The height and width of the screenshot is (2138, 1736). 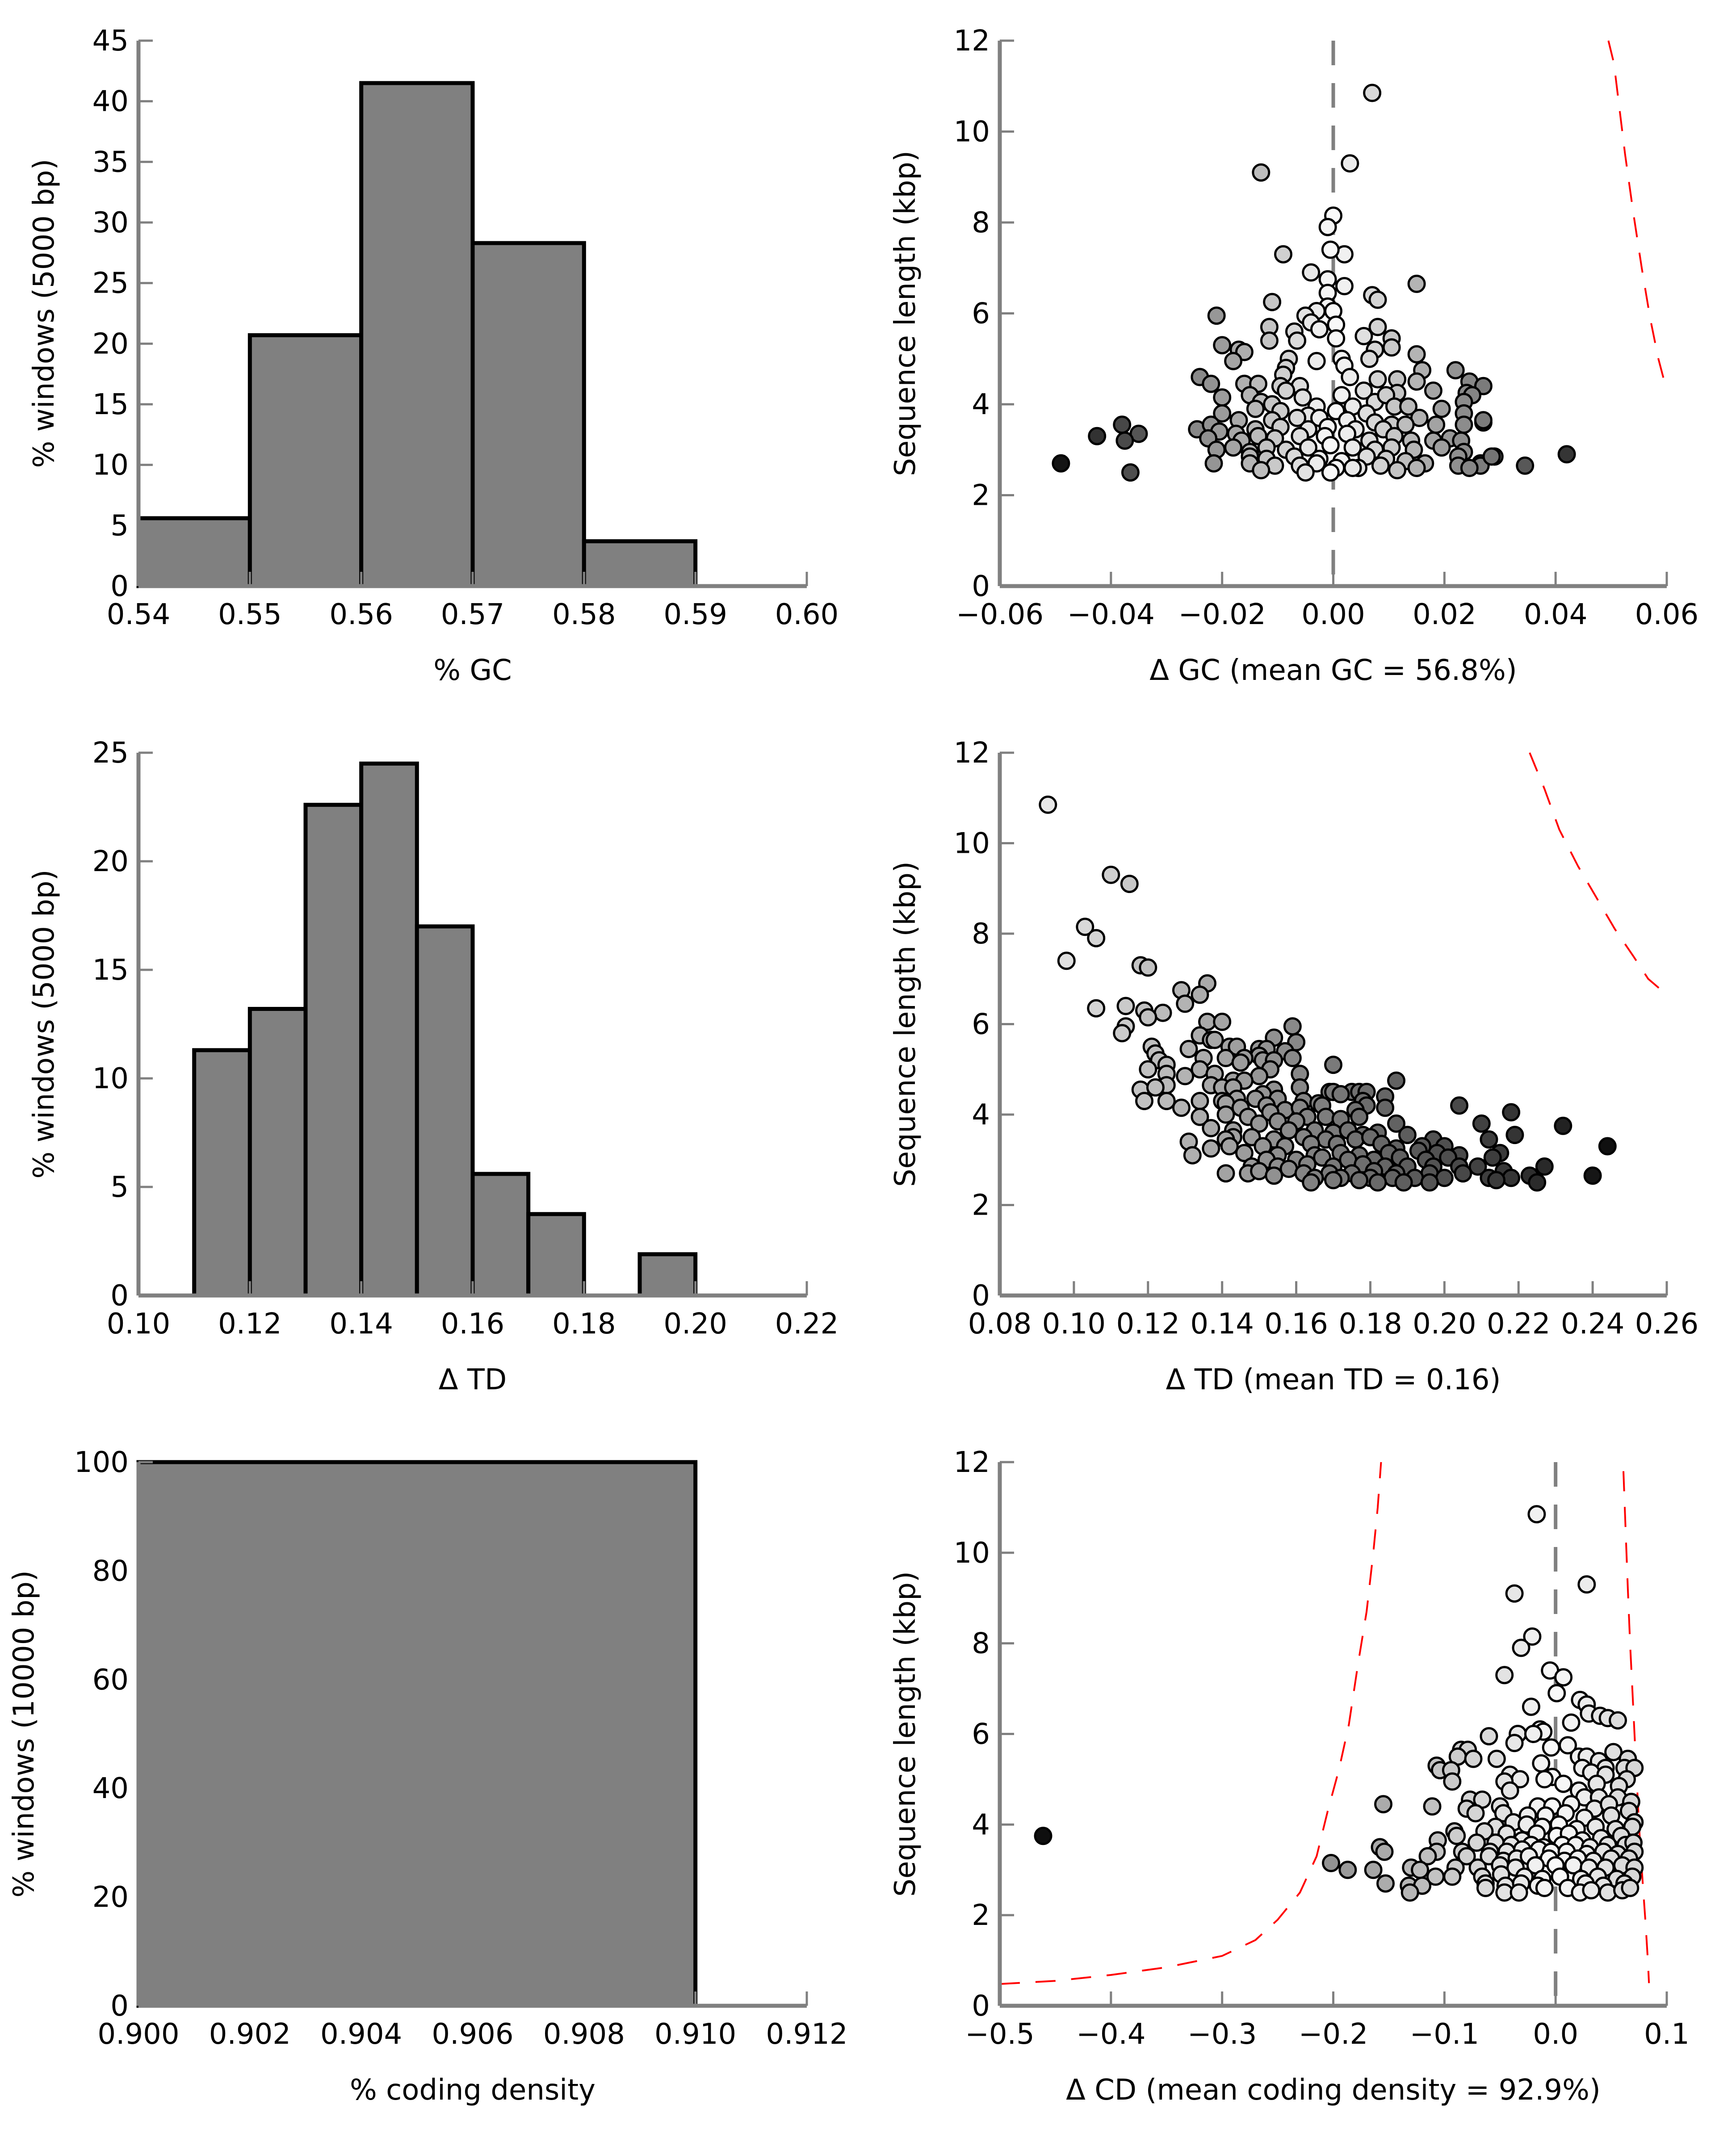 I want to click on td-scatter-x-tick-label: 0.26, so click(x=1667, y=1325).